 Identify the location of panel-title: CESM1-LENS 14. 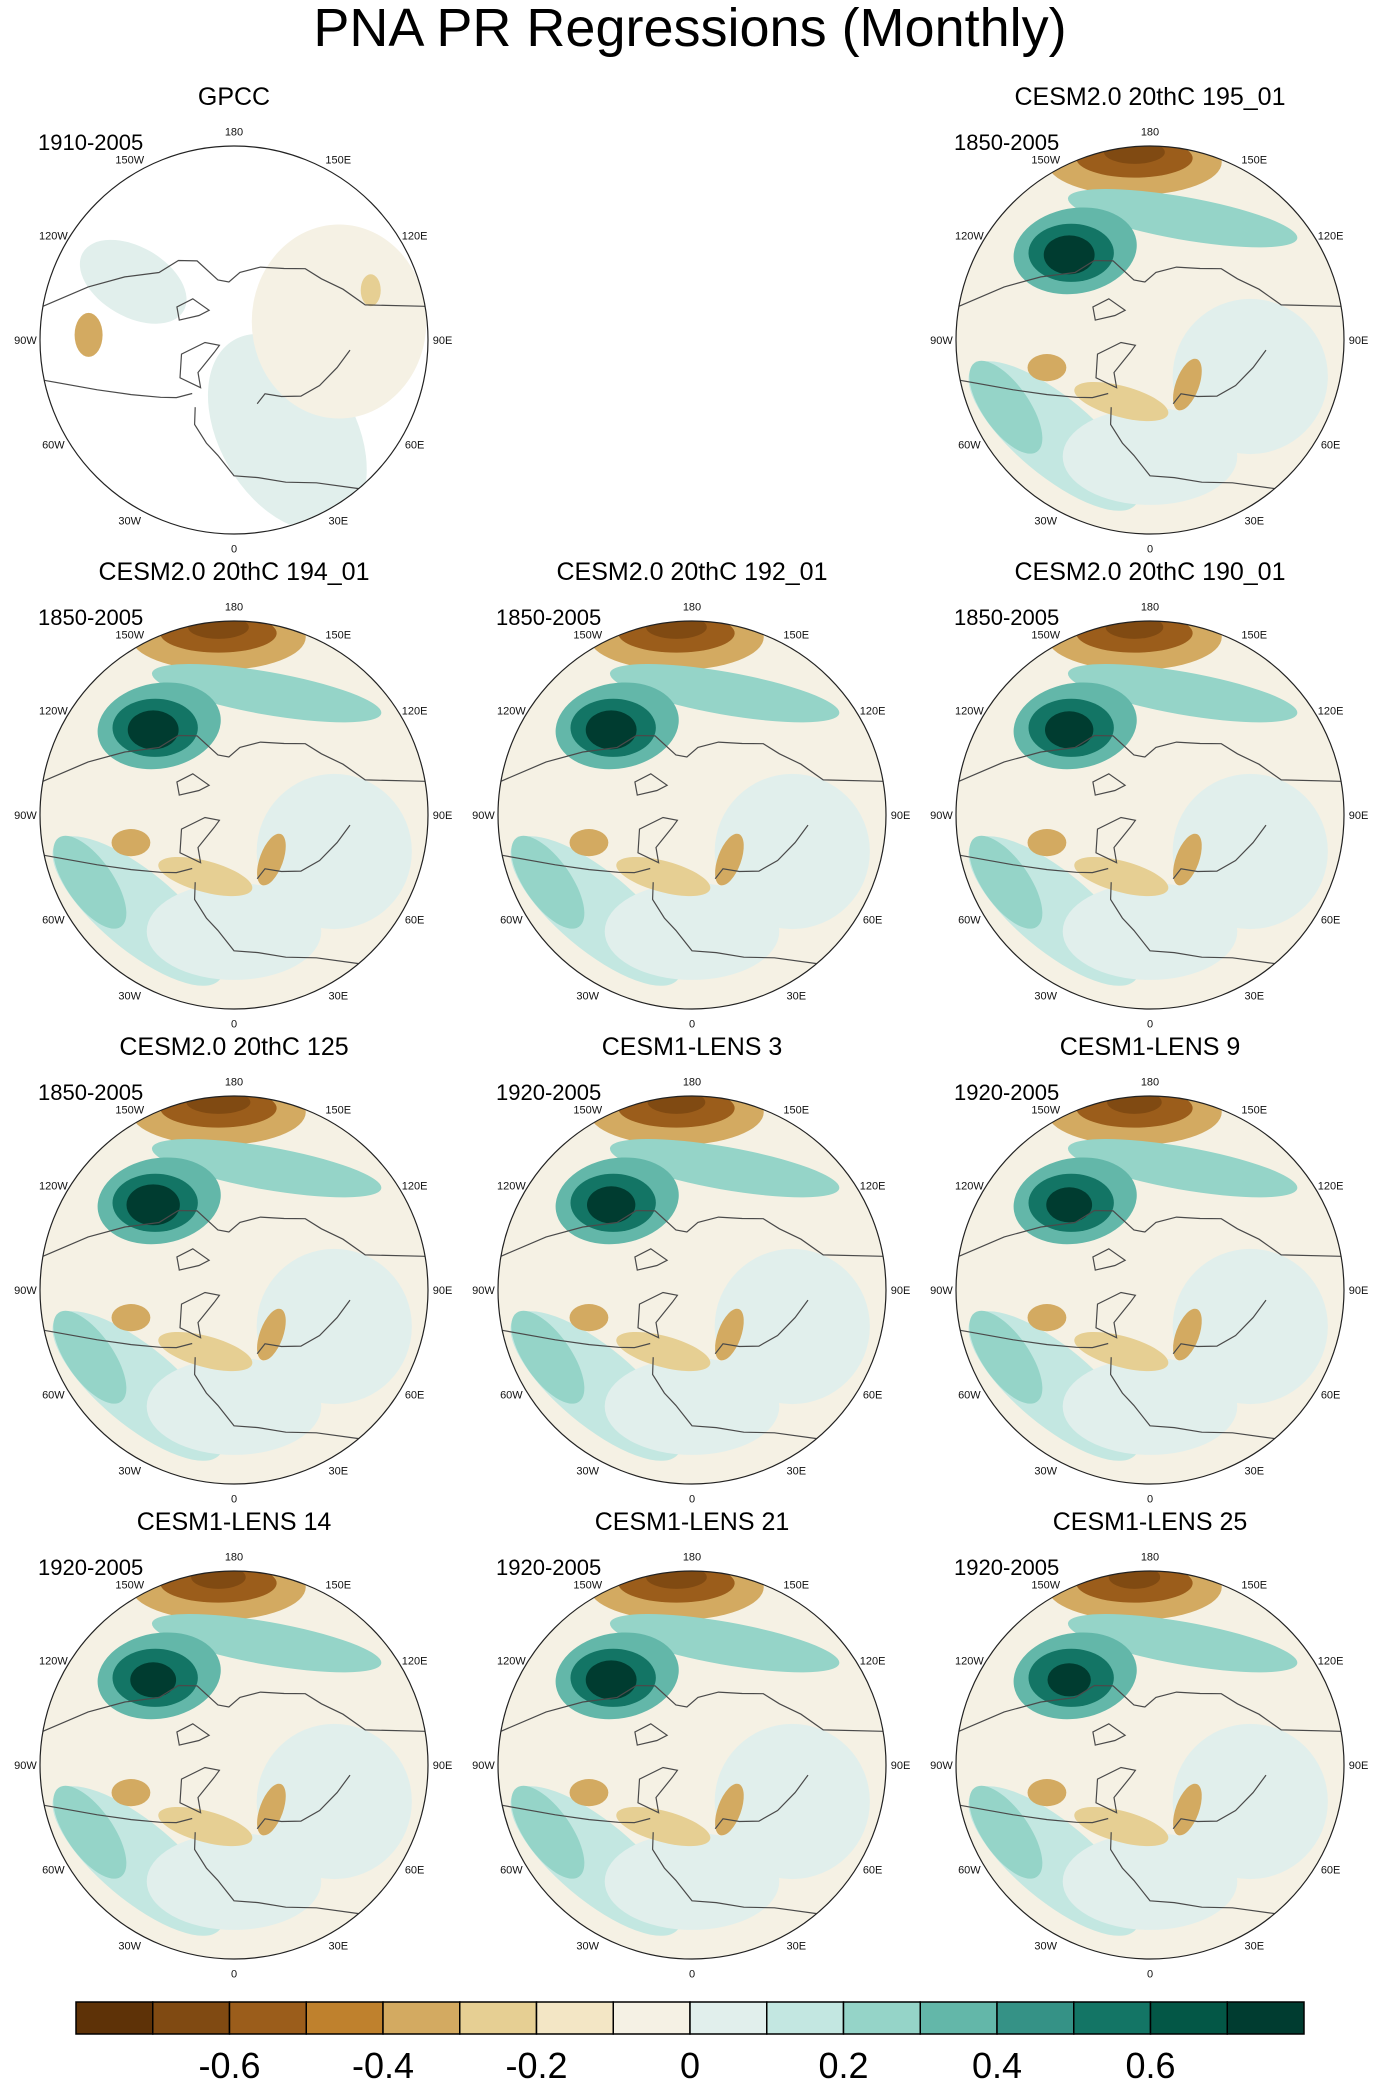
(234, 1522).